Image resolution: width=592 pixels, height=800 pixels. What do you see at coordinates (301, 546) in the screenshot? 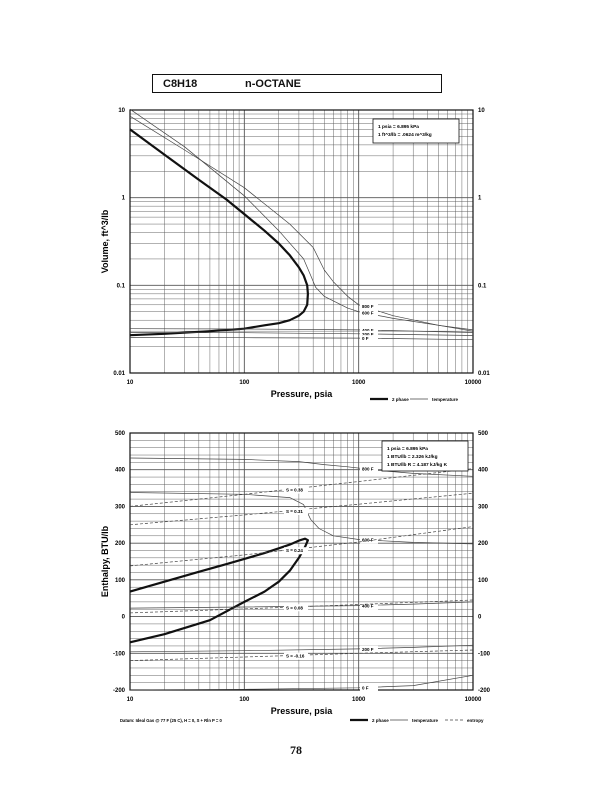
I see `entropy-line` at bounding box center [301, 546].